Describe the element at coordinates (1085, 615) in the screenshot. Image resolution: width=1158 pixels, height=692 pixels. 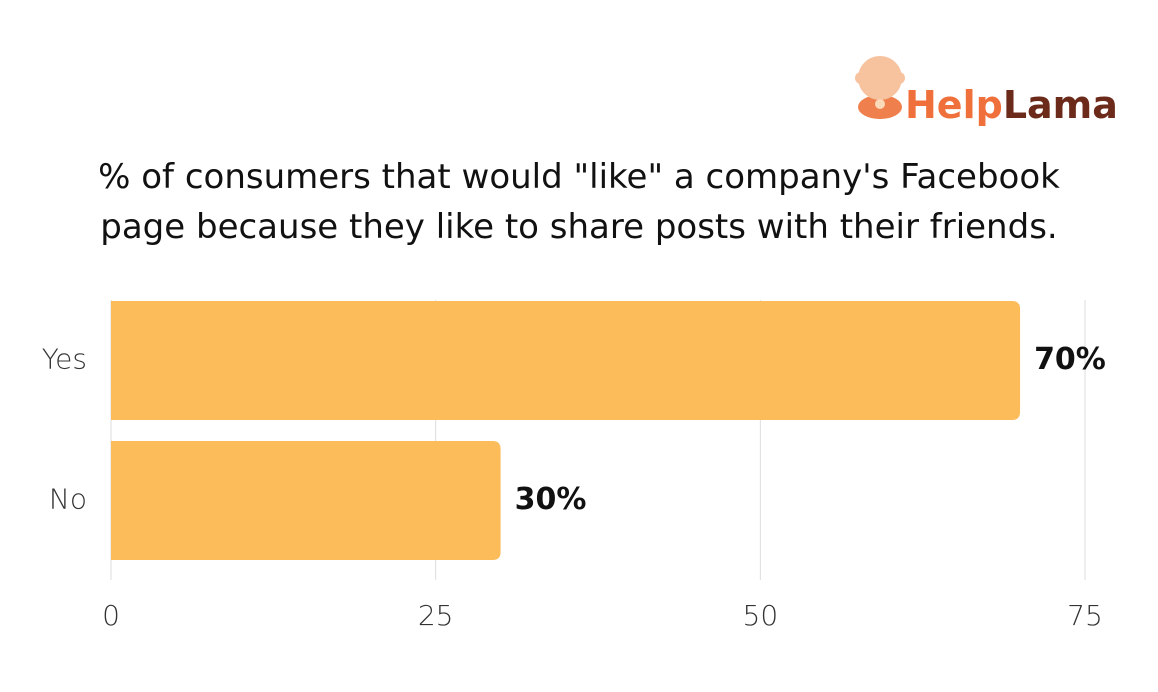
I see `x-tick-label: 75` at that location.